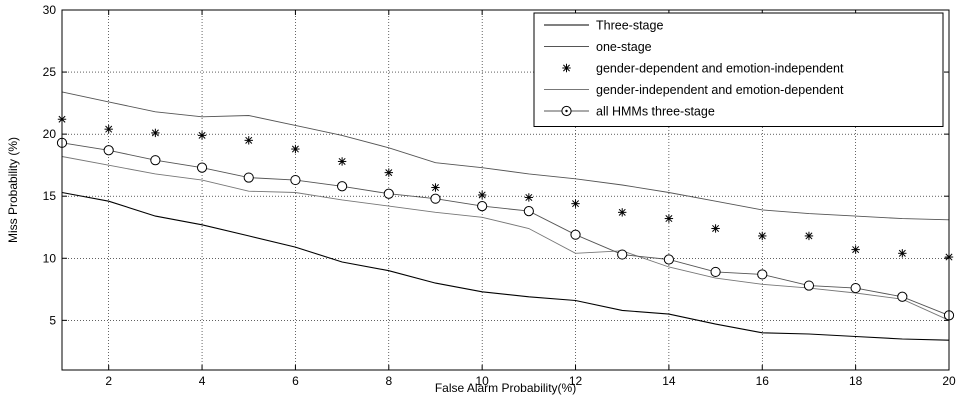 This screenshot has width=959, height=398. What do you see at coordinates (856, 381) in the screenshot?
I see `x-tick-label: 18` at bounding box center [856, 381].